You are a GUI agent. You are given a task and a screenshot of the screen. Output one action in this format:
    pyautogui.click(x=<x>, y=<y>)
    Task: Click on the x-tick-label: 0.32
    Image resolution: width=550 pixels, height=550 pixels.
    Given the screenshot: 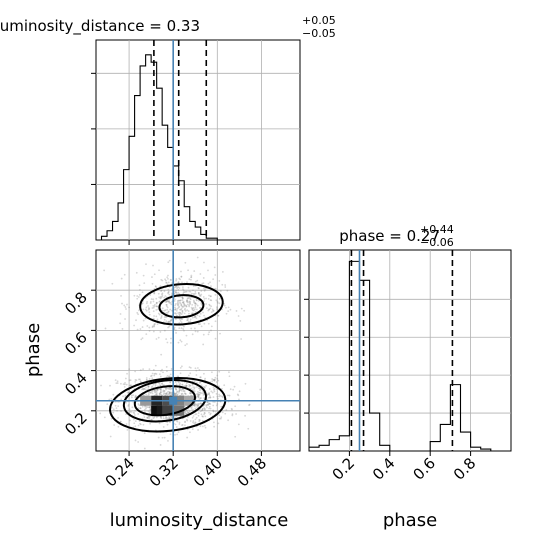 What is the action you would take?
    pyautogui.click(x=164, y=472)
    